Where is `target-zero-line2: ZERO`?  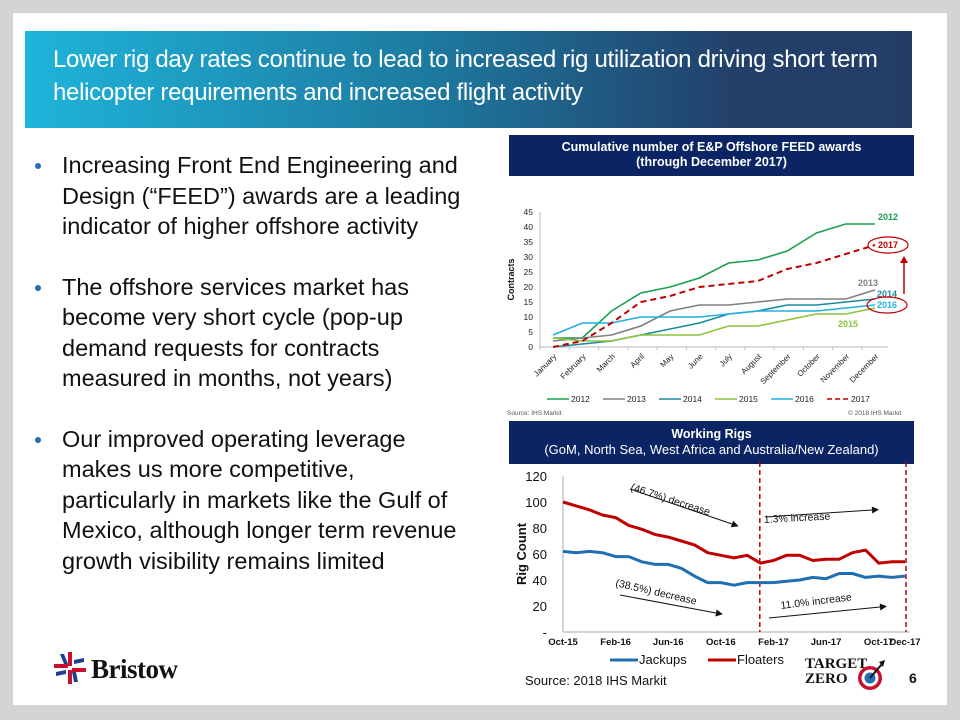
target-zero-line2: ZERO is located at coordinates (826, 679).